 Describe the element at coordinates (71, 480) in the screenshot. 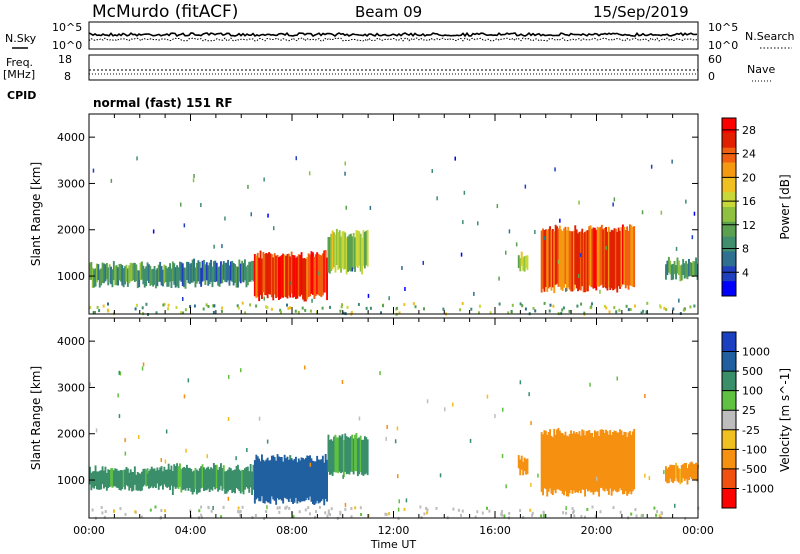

I see `velocity-ytick-label: 1000` at that location.